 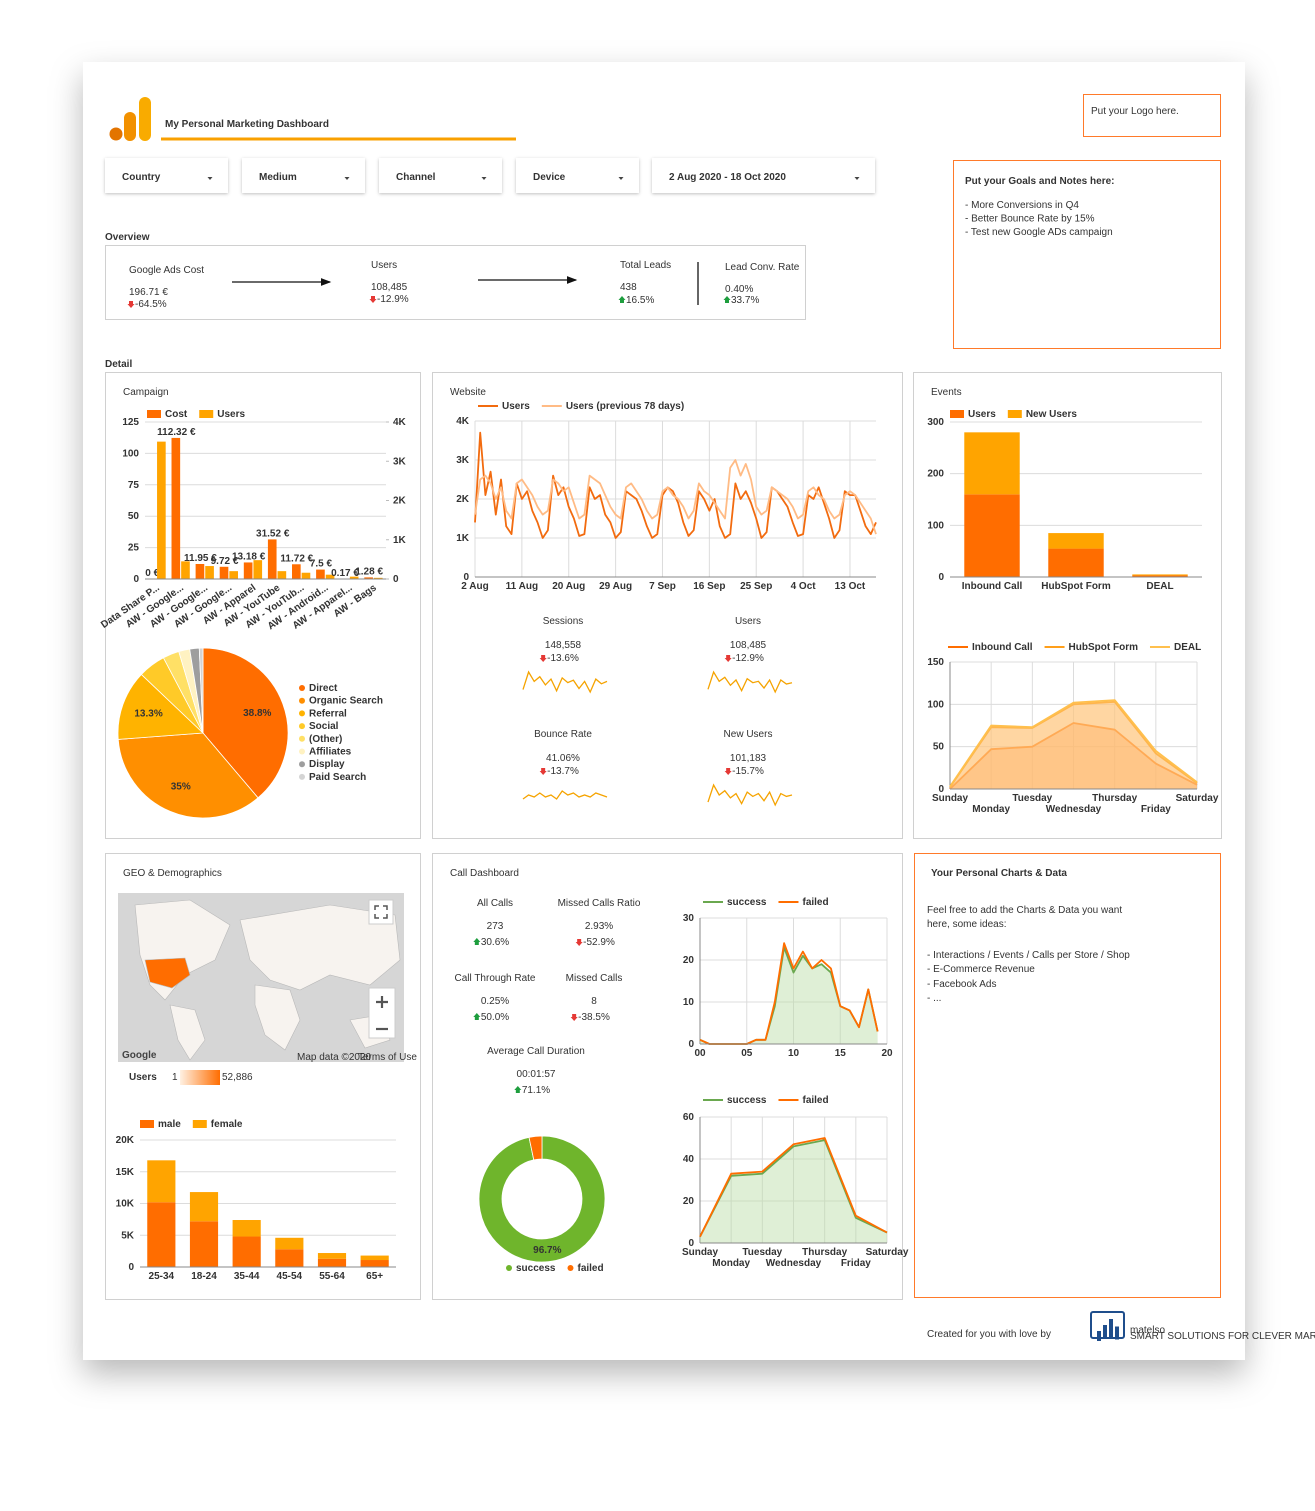 I want to click on logo-placeholder-text: Put your Logo here., so click(x=1135, y=111).